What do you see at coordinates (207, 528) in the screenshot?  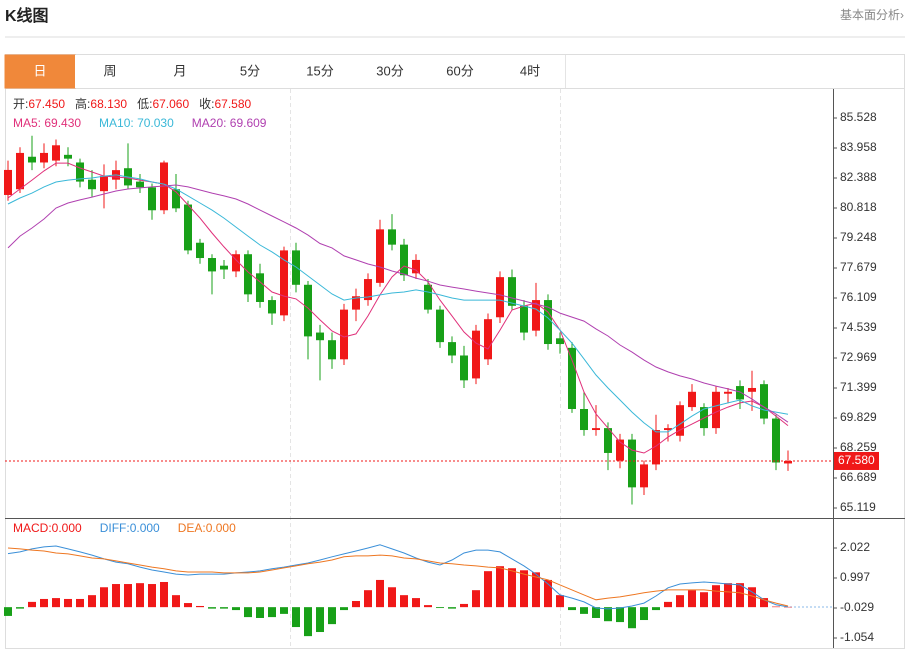 I see `legend-entry: DEA:0.000` at bounding box center [207, 528].